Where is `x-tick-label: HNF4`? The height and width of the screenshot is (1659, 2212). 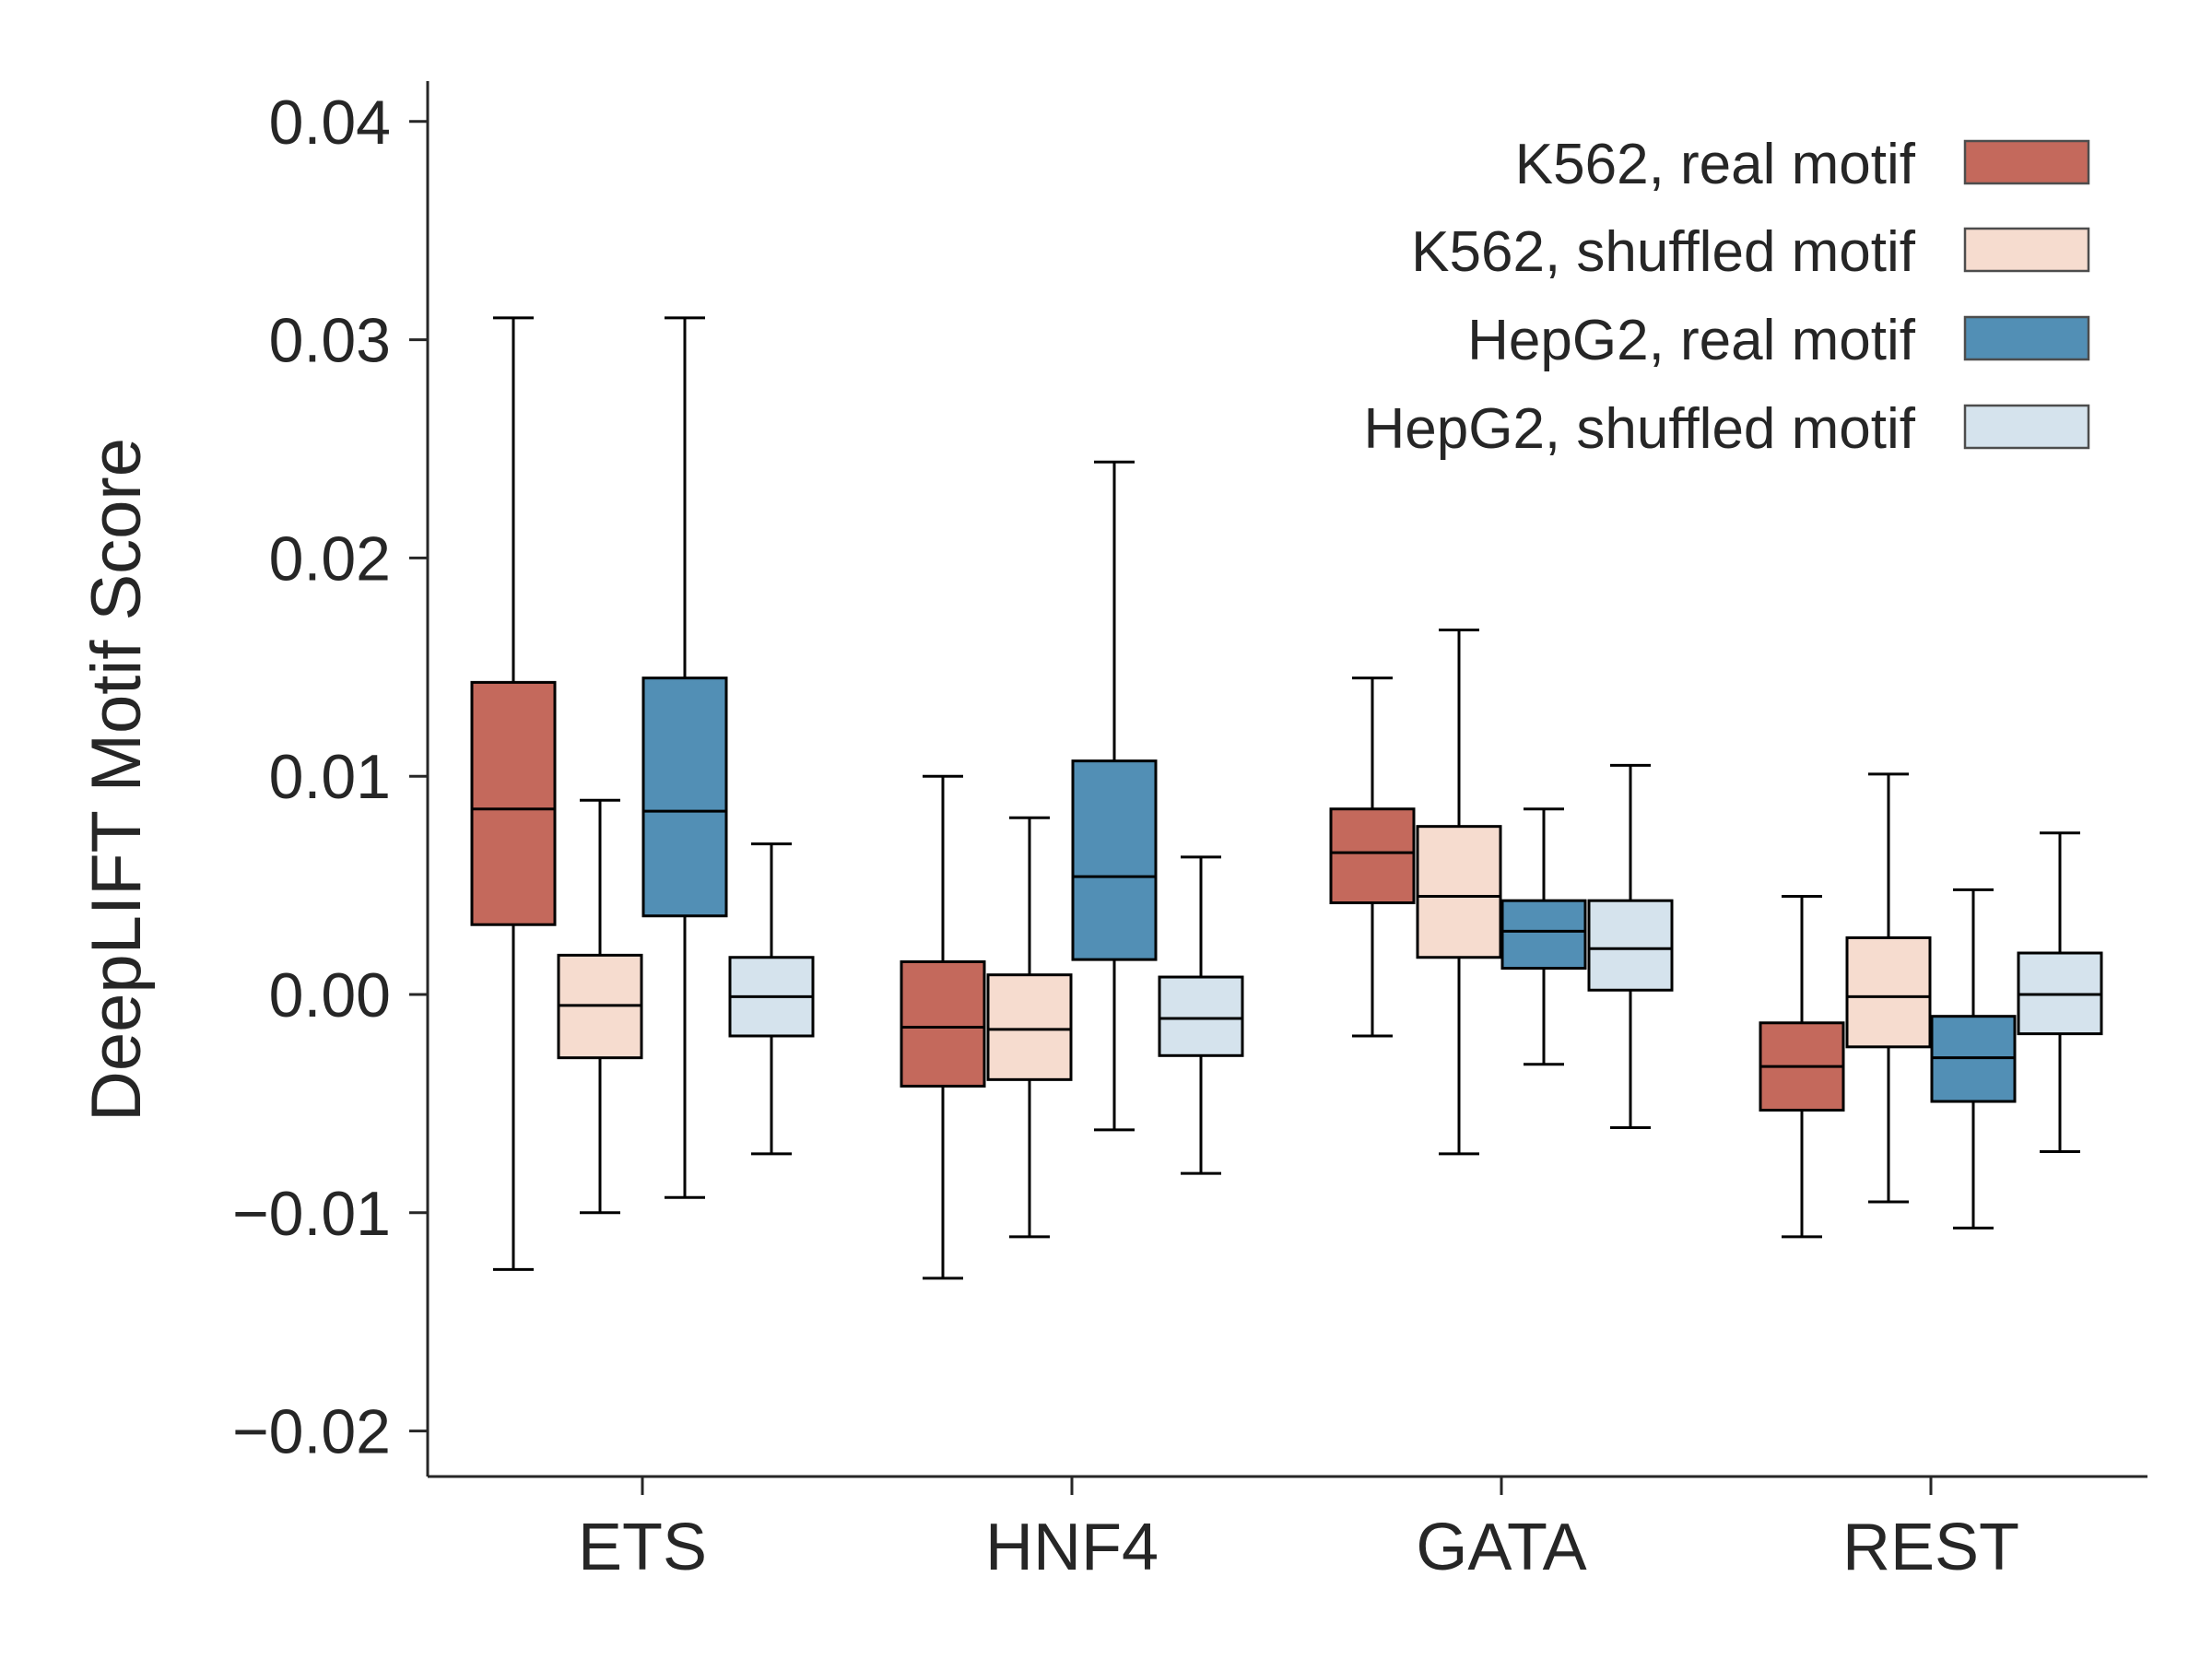
x-tick-label: HNF4 is located at coordinates (1072, 1547).